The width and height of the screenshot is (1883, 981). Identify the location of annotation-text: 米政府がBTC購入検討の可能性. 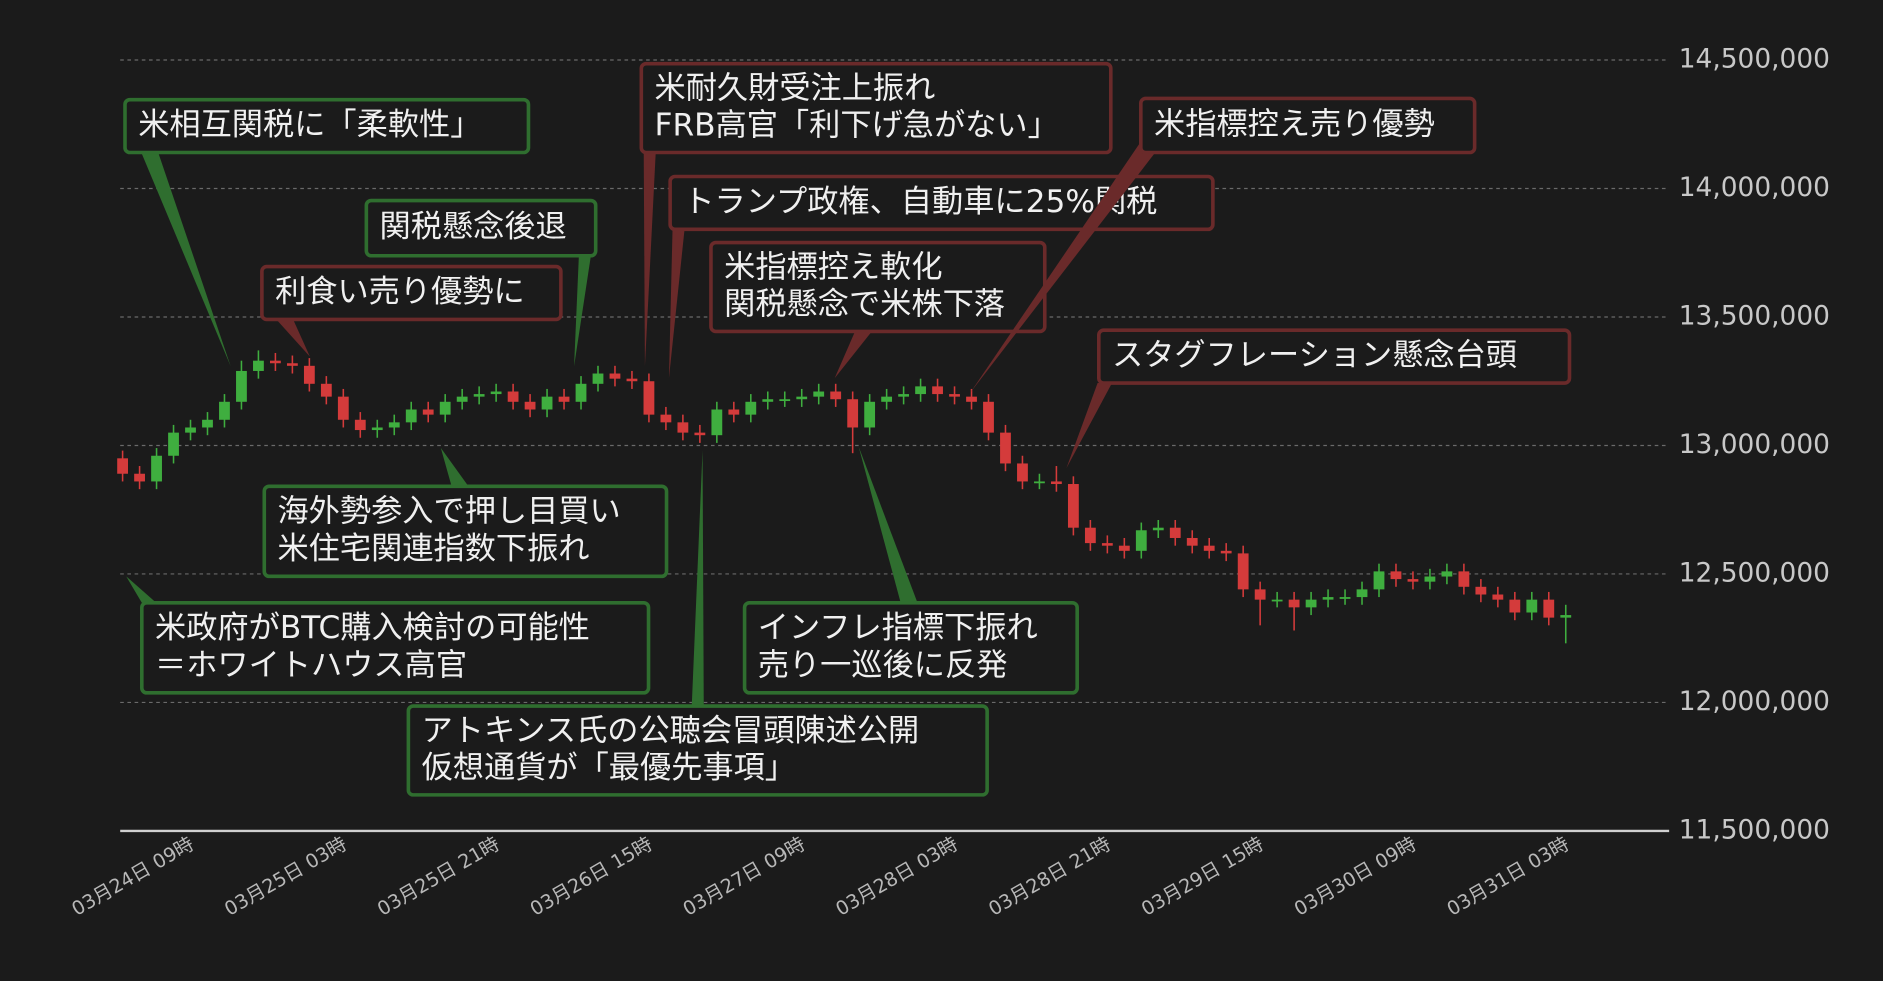
(372, 628).